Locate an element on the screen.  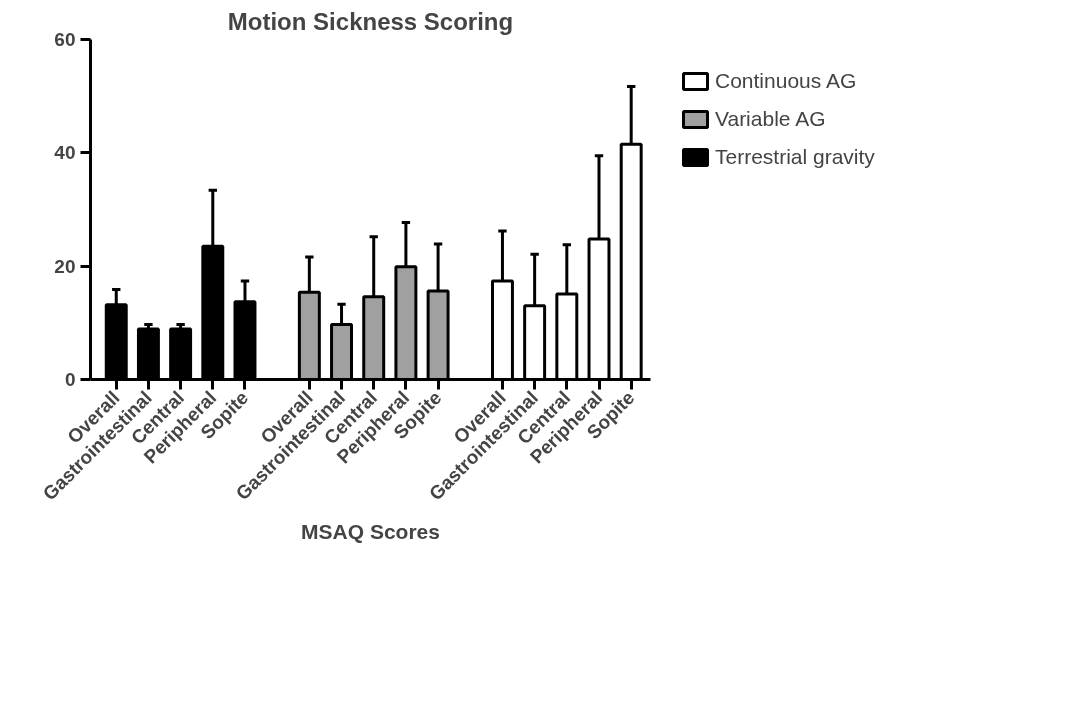
y-tick-label: 0 is located at coordinates (70, 379).